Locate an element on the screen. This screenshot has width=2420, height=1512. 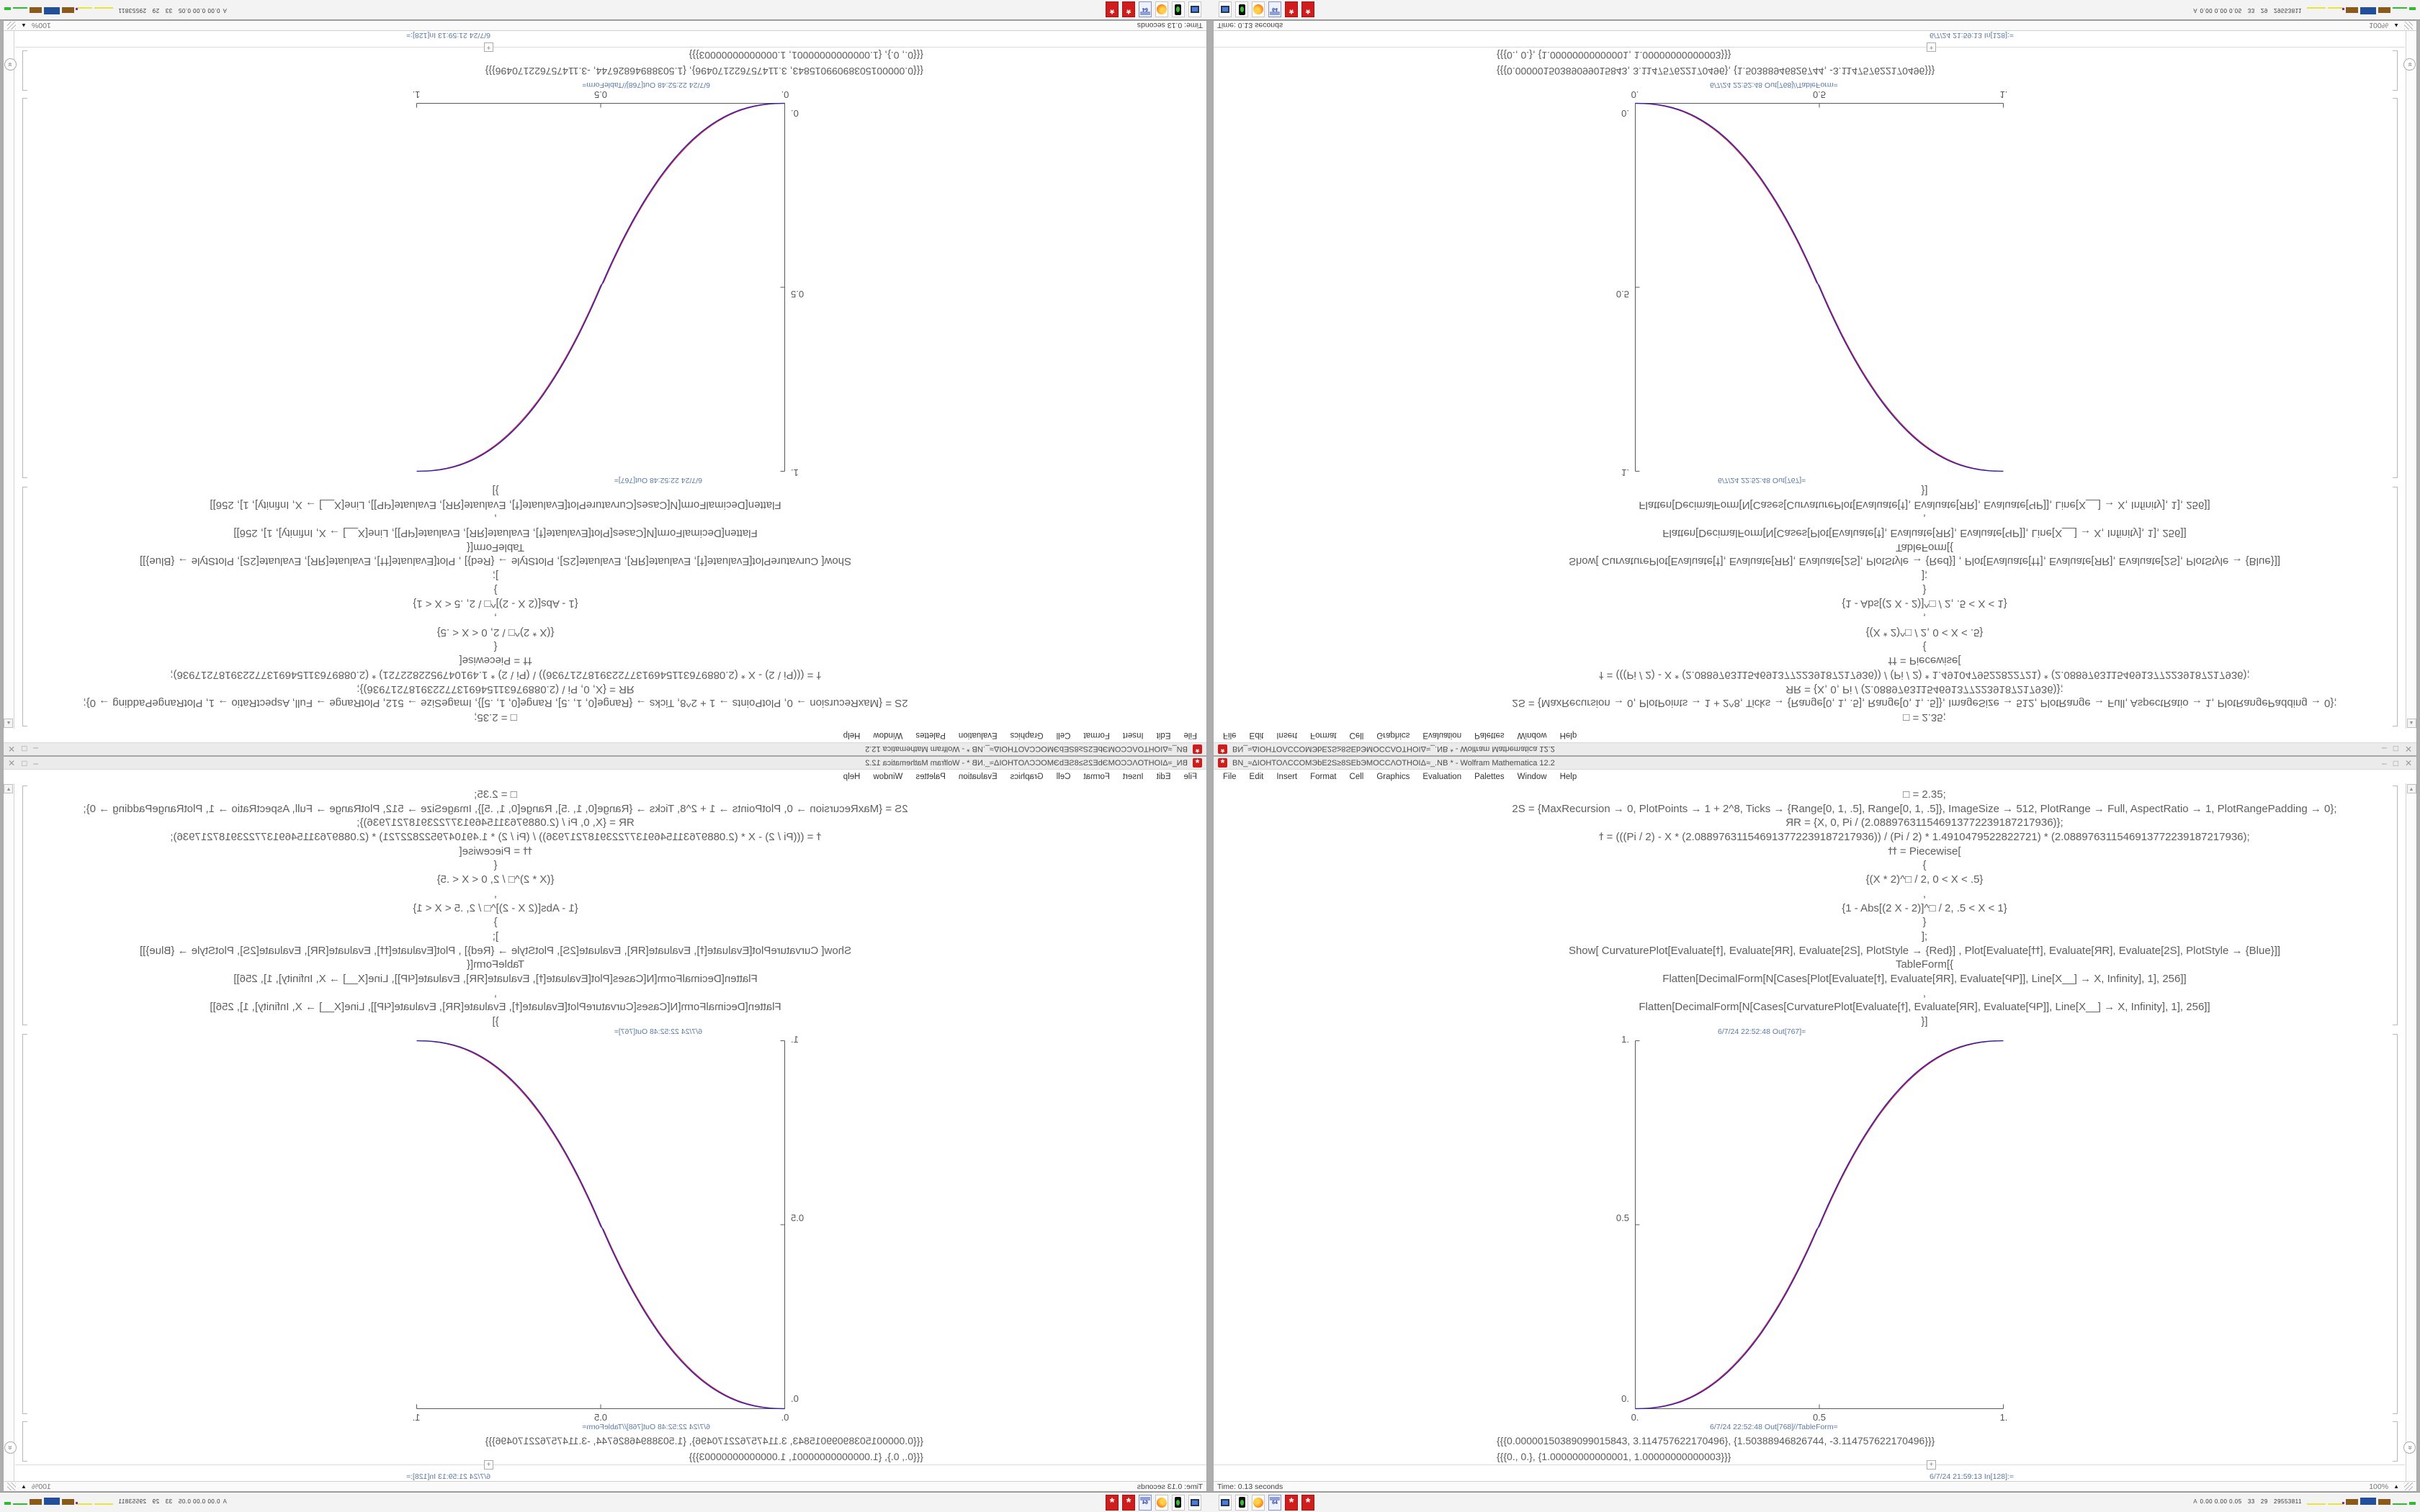
cell-insertion-line: + is located at coordinates (1809, 1465).